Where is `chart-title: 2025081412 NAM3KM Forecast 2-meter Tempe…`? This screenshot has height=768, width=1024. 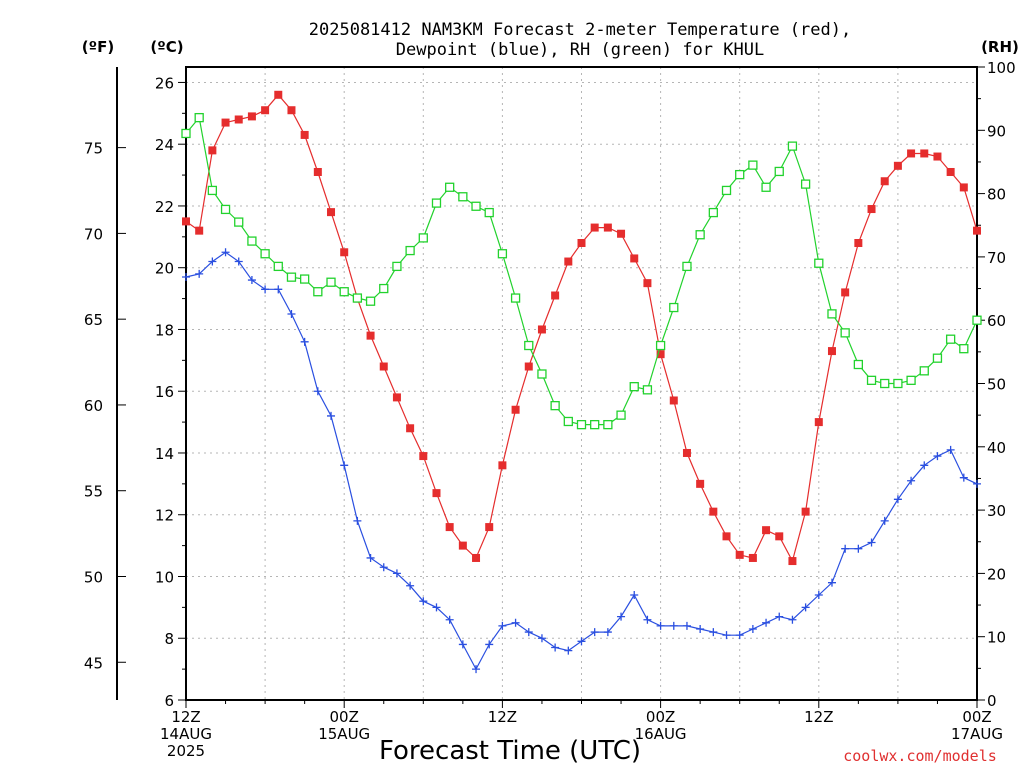
chart-title: 2025081412 NAM3KM Forecast 2-meter Tempe… is located at coordinates (580, 40).